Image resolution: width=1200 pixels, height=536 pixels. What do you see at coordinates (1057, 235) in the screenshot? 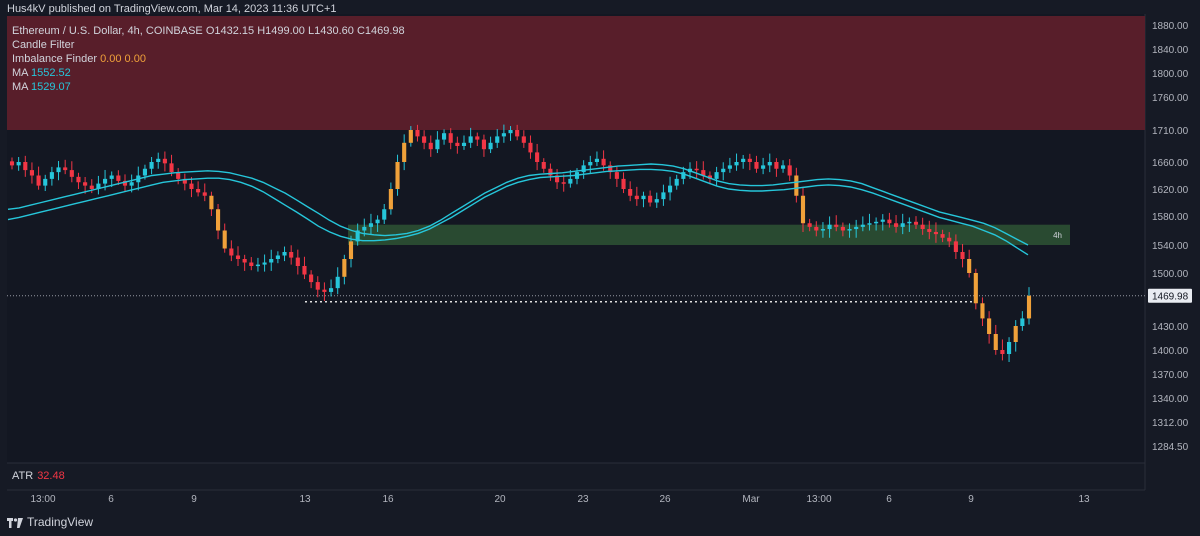
I see `demand-zone-label: 4h` at bounding box center [1057, 235].